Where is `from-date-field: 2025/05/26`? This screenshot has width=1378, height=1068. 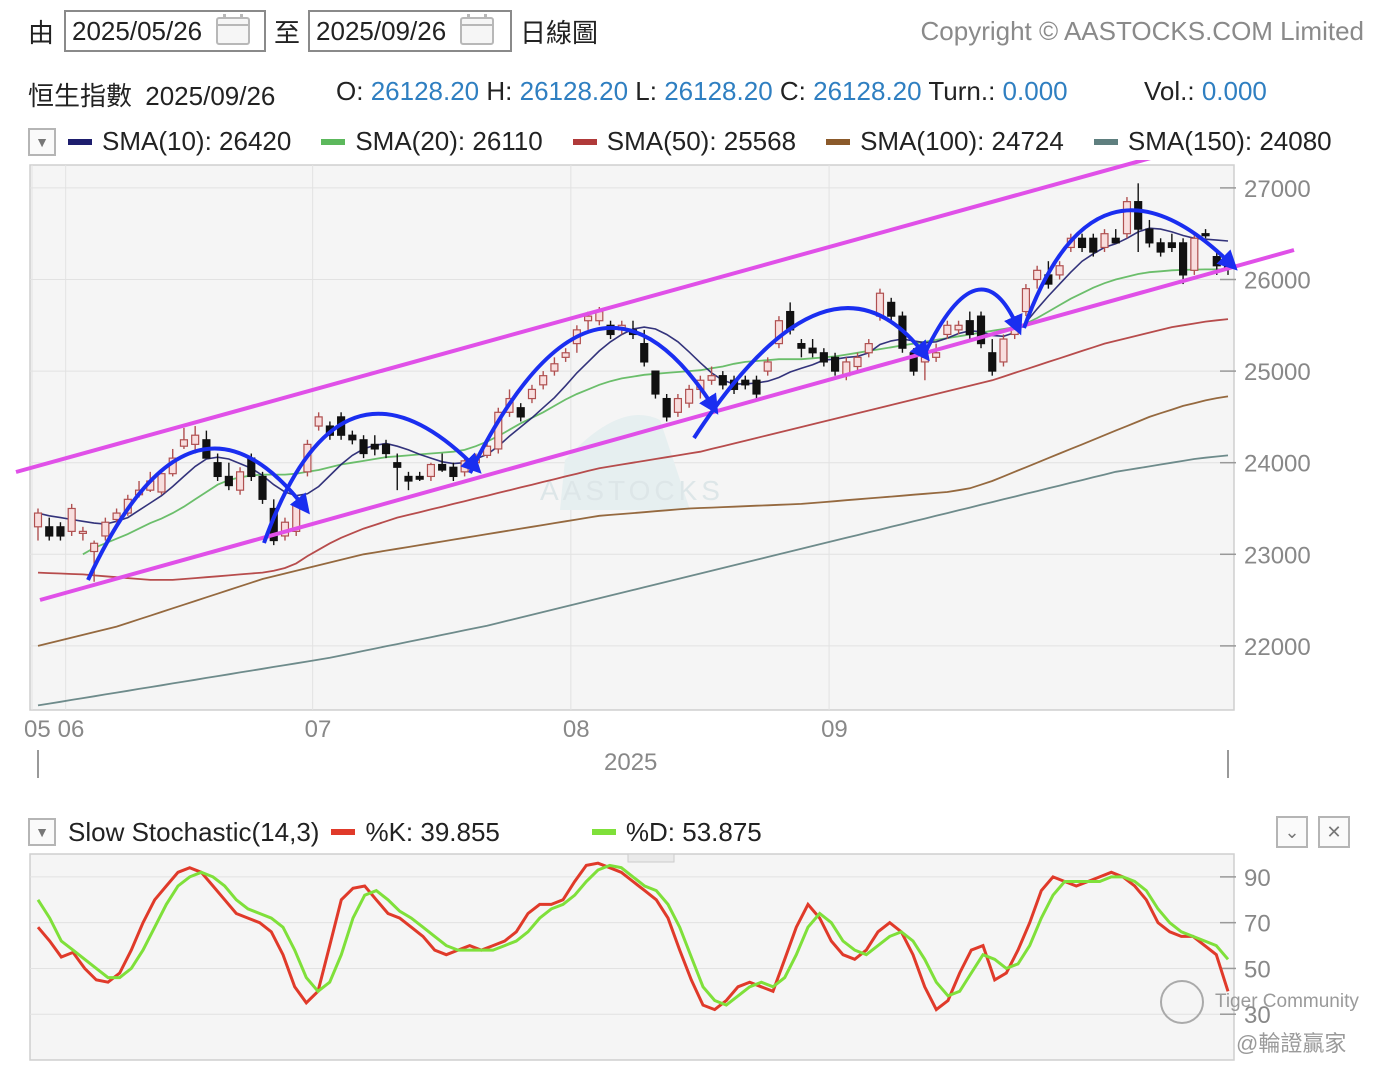
from-date-field: 2025/05/26 is located at coordinates (165, 31).